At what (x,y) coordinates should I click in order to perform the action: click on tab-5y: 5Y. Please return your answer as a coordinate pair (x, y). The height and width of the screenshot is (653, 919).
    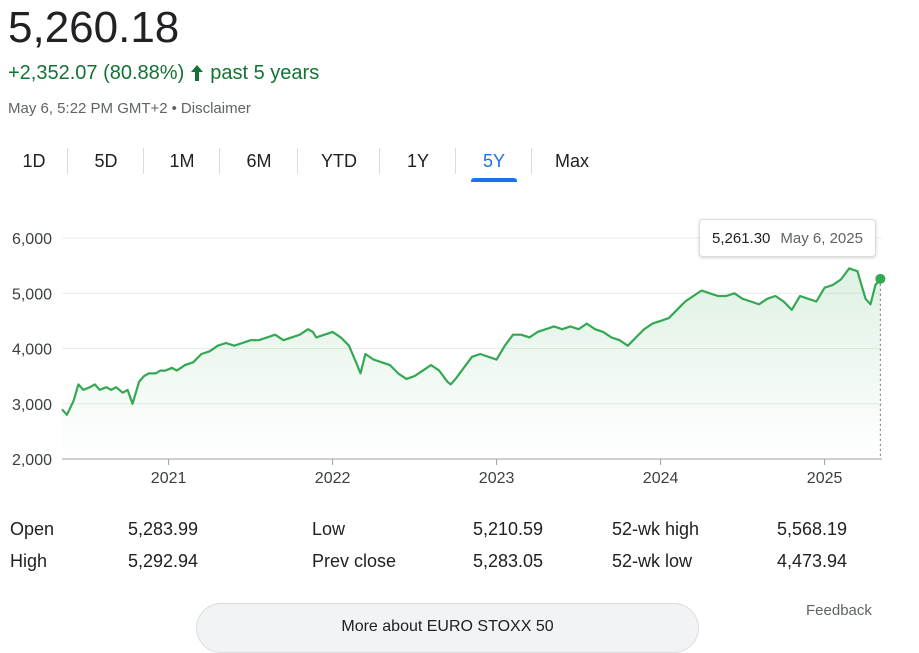
    Looking at the image, I should click on (494, 161).